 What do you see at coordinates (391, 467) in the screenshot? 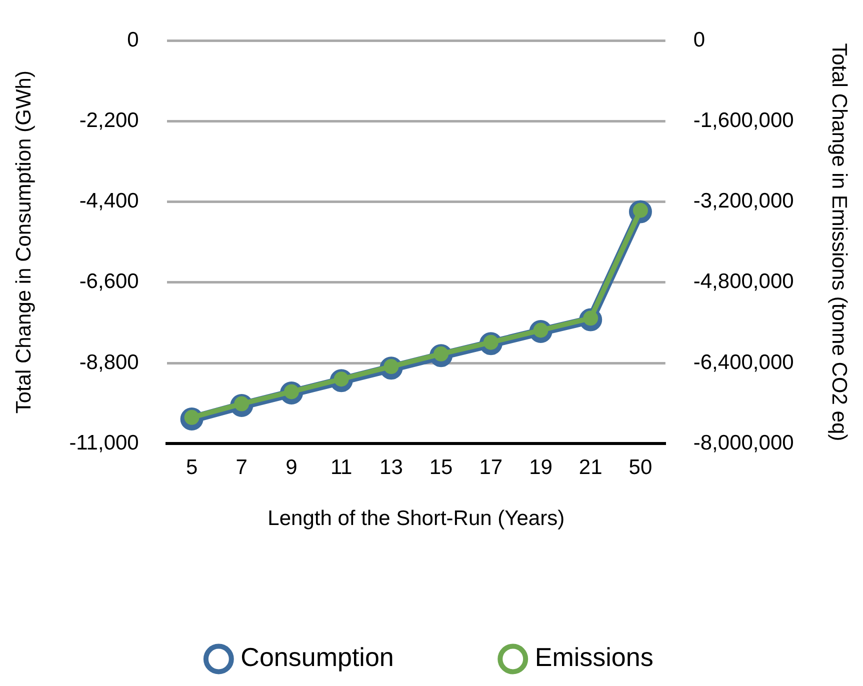
I see `x-tick-label: 13` at bounding box center [391, 467].